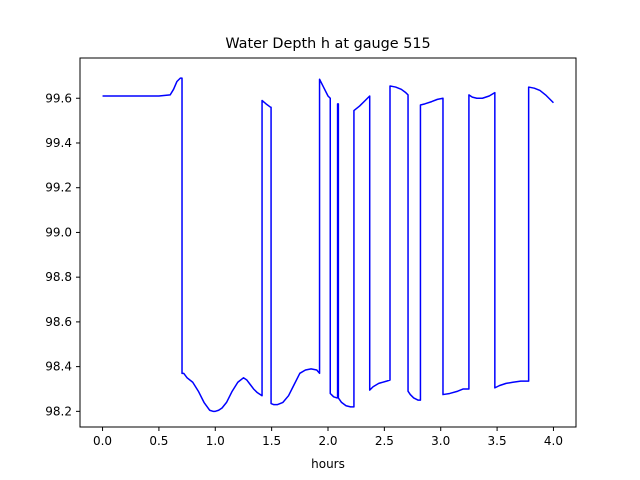  I want to click on y-tick-label: 99.0, so click(58, 232).